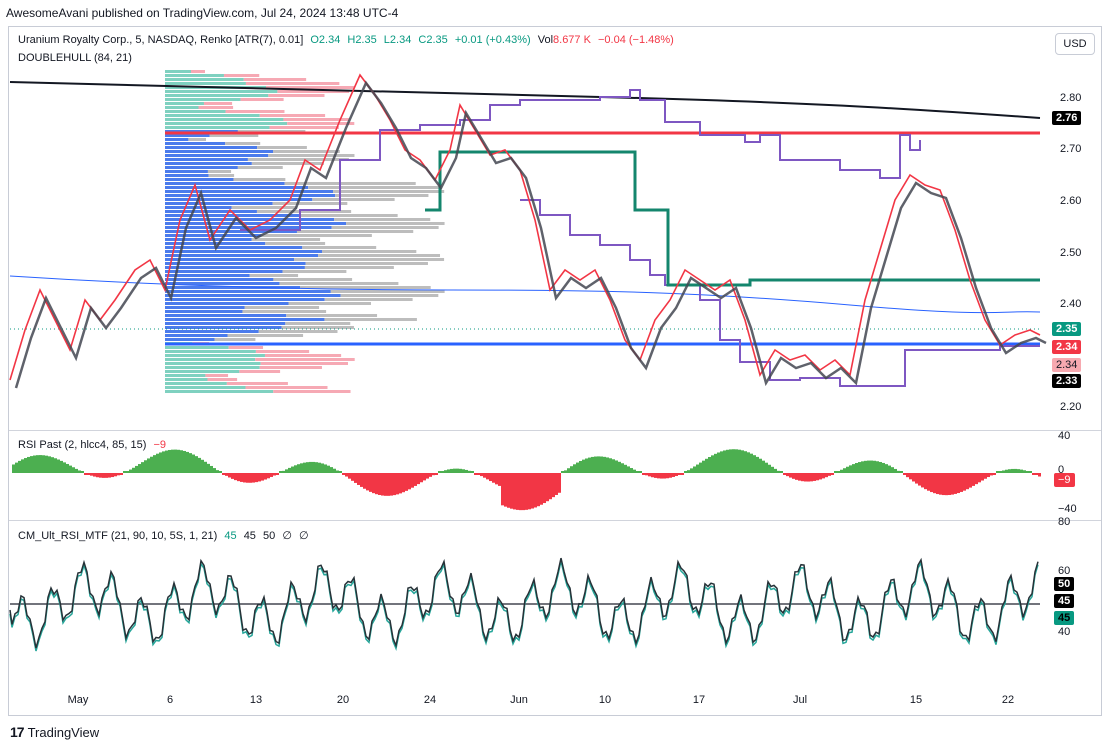 The image size is (1111, 750). Describe the element at coordinates (1071, 304) in the screenshot. I see `price-axis-label: 2.40` at that location.